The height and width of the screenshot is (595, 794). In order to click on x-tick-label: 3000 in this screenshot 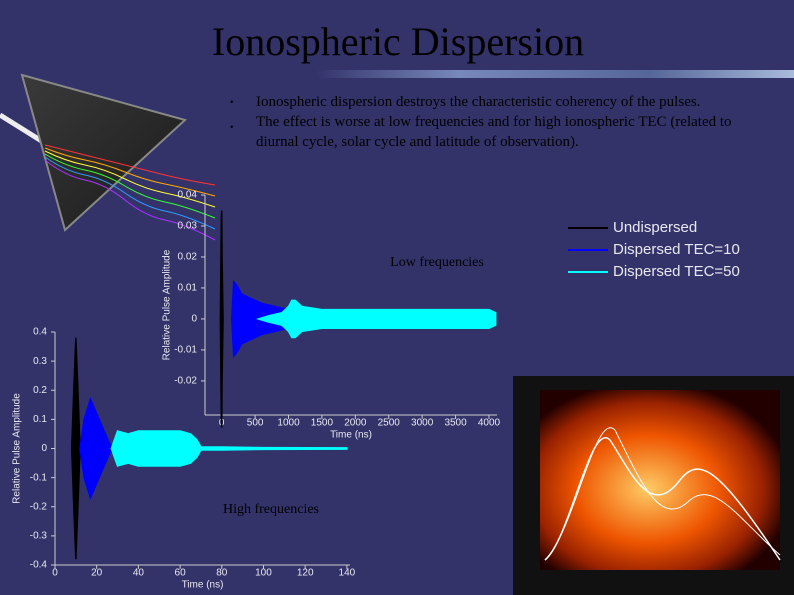, I will do `click(422, 423)`.